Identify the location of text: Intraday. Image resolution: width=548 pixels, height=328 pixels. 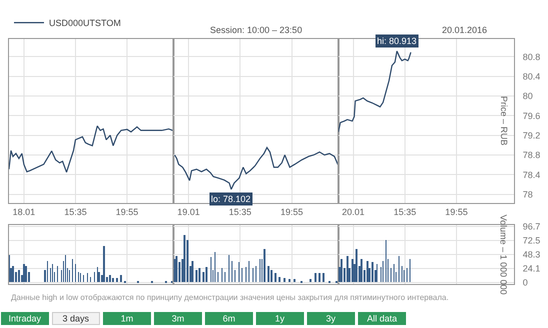
(25, 319).